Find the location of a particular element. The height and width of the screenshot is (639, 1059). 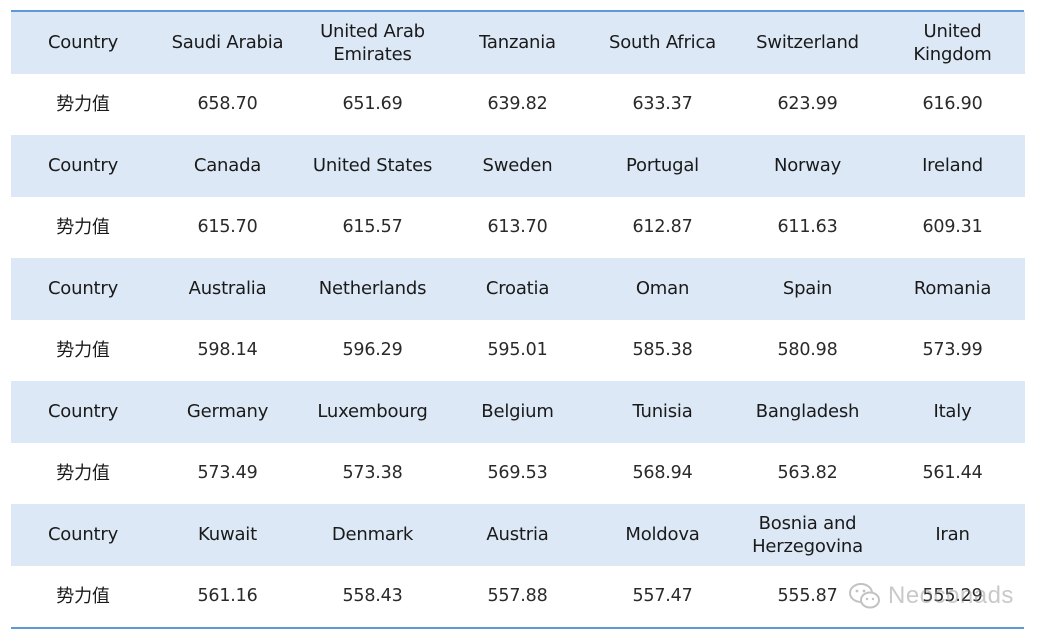

strength-value-cell: 561.44 is located at coordinates (952, 473).